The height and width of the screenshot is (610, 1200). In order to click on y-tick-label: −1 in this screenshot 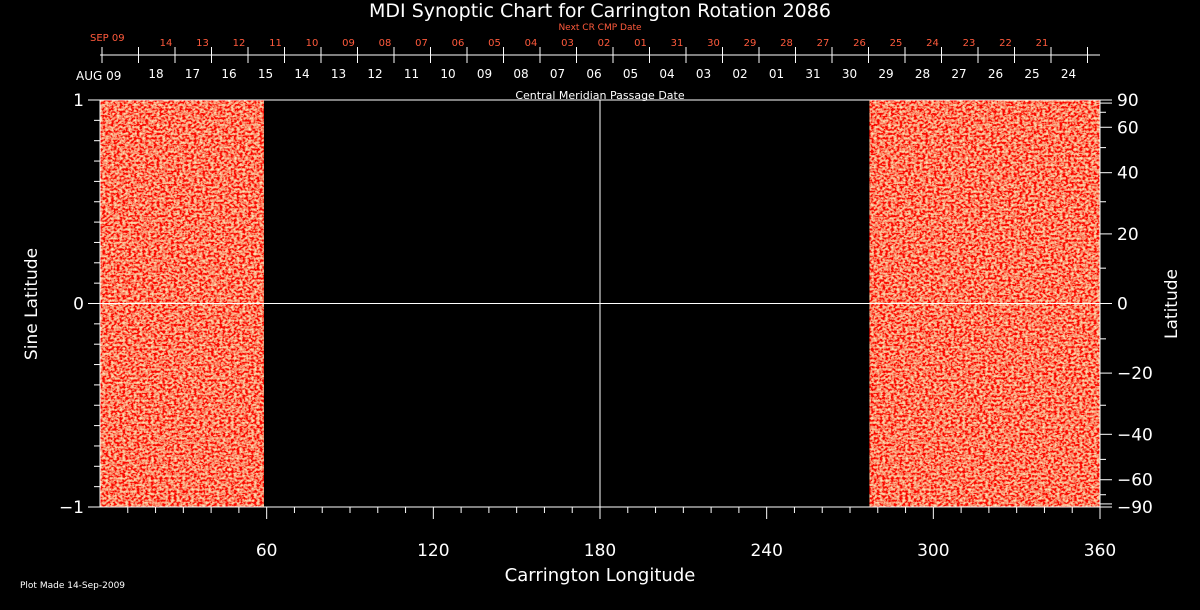, I will do `click(71, 508)`.